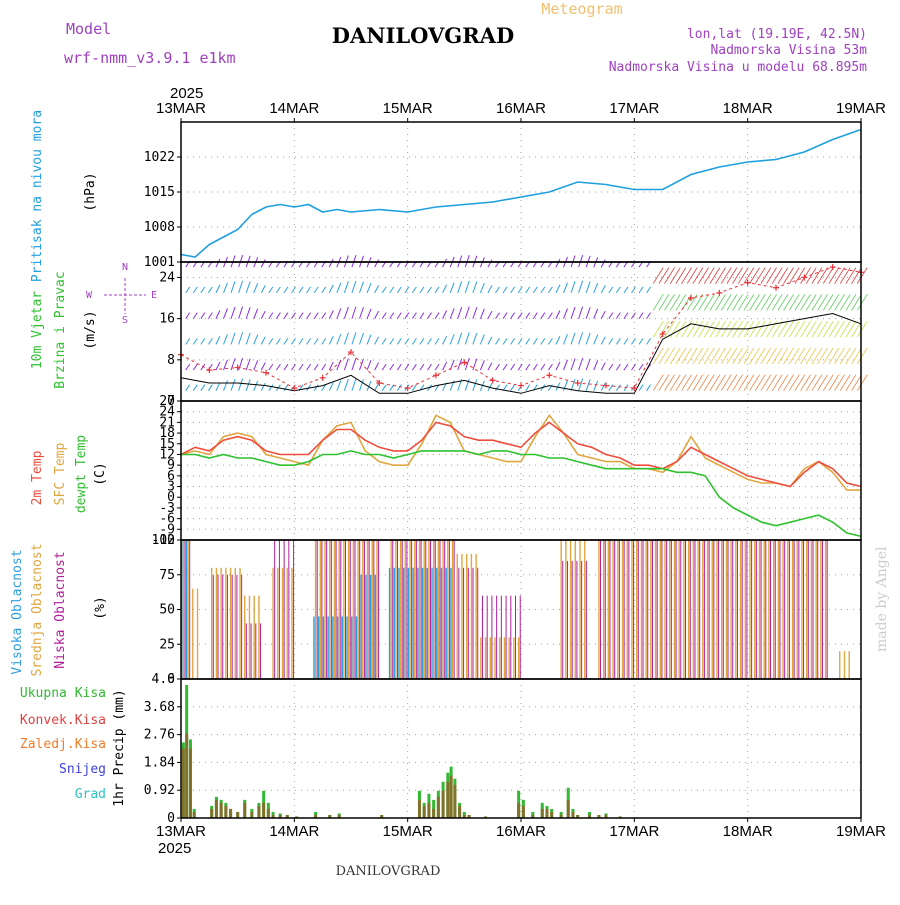 This screenshot has height=905, width=900. What do you see at coordinates (521, 748) in the screenshot?
I see `panel-frame` at bounding box center [521, 748].